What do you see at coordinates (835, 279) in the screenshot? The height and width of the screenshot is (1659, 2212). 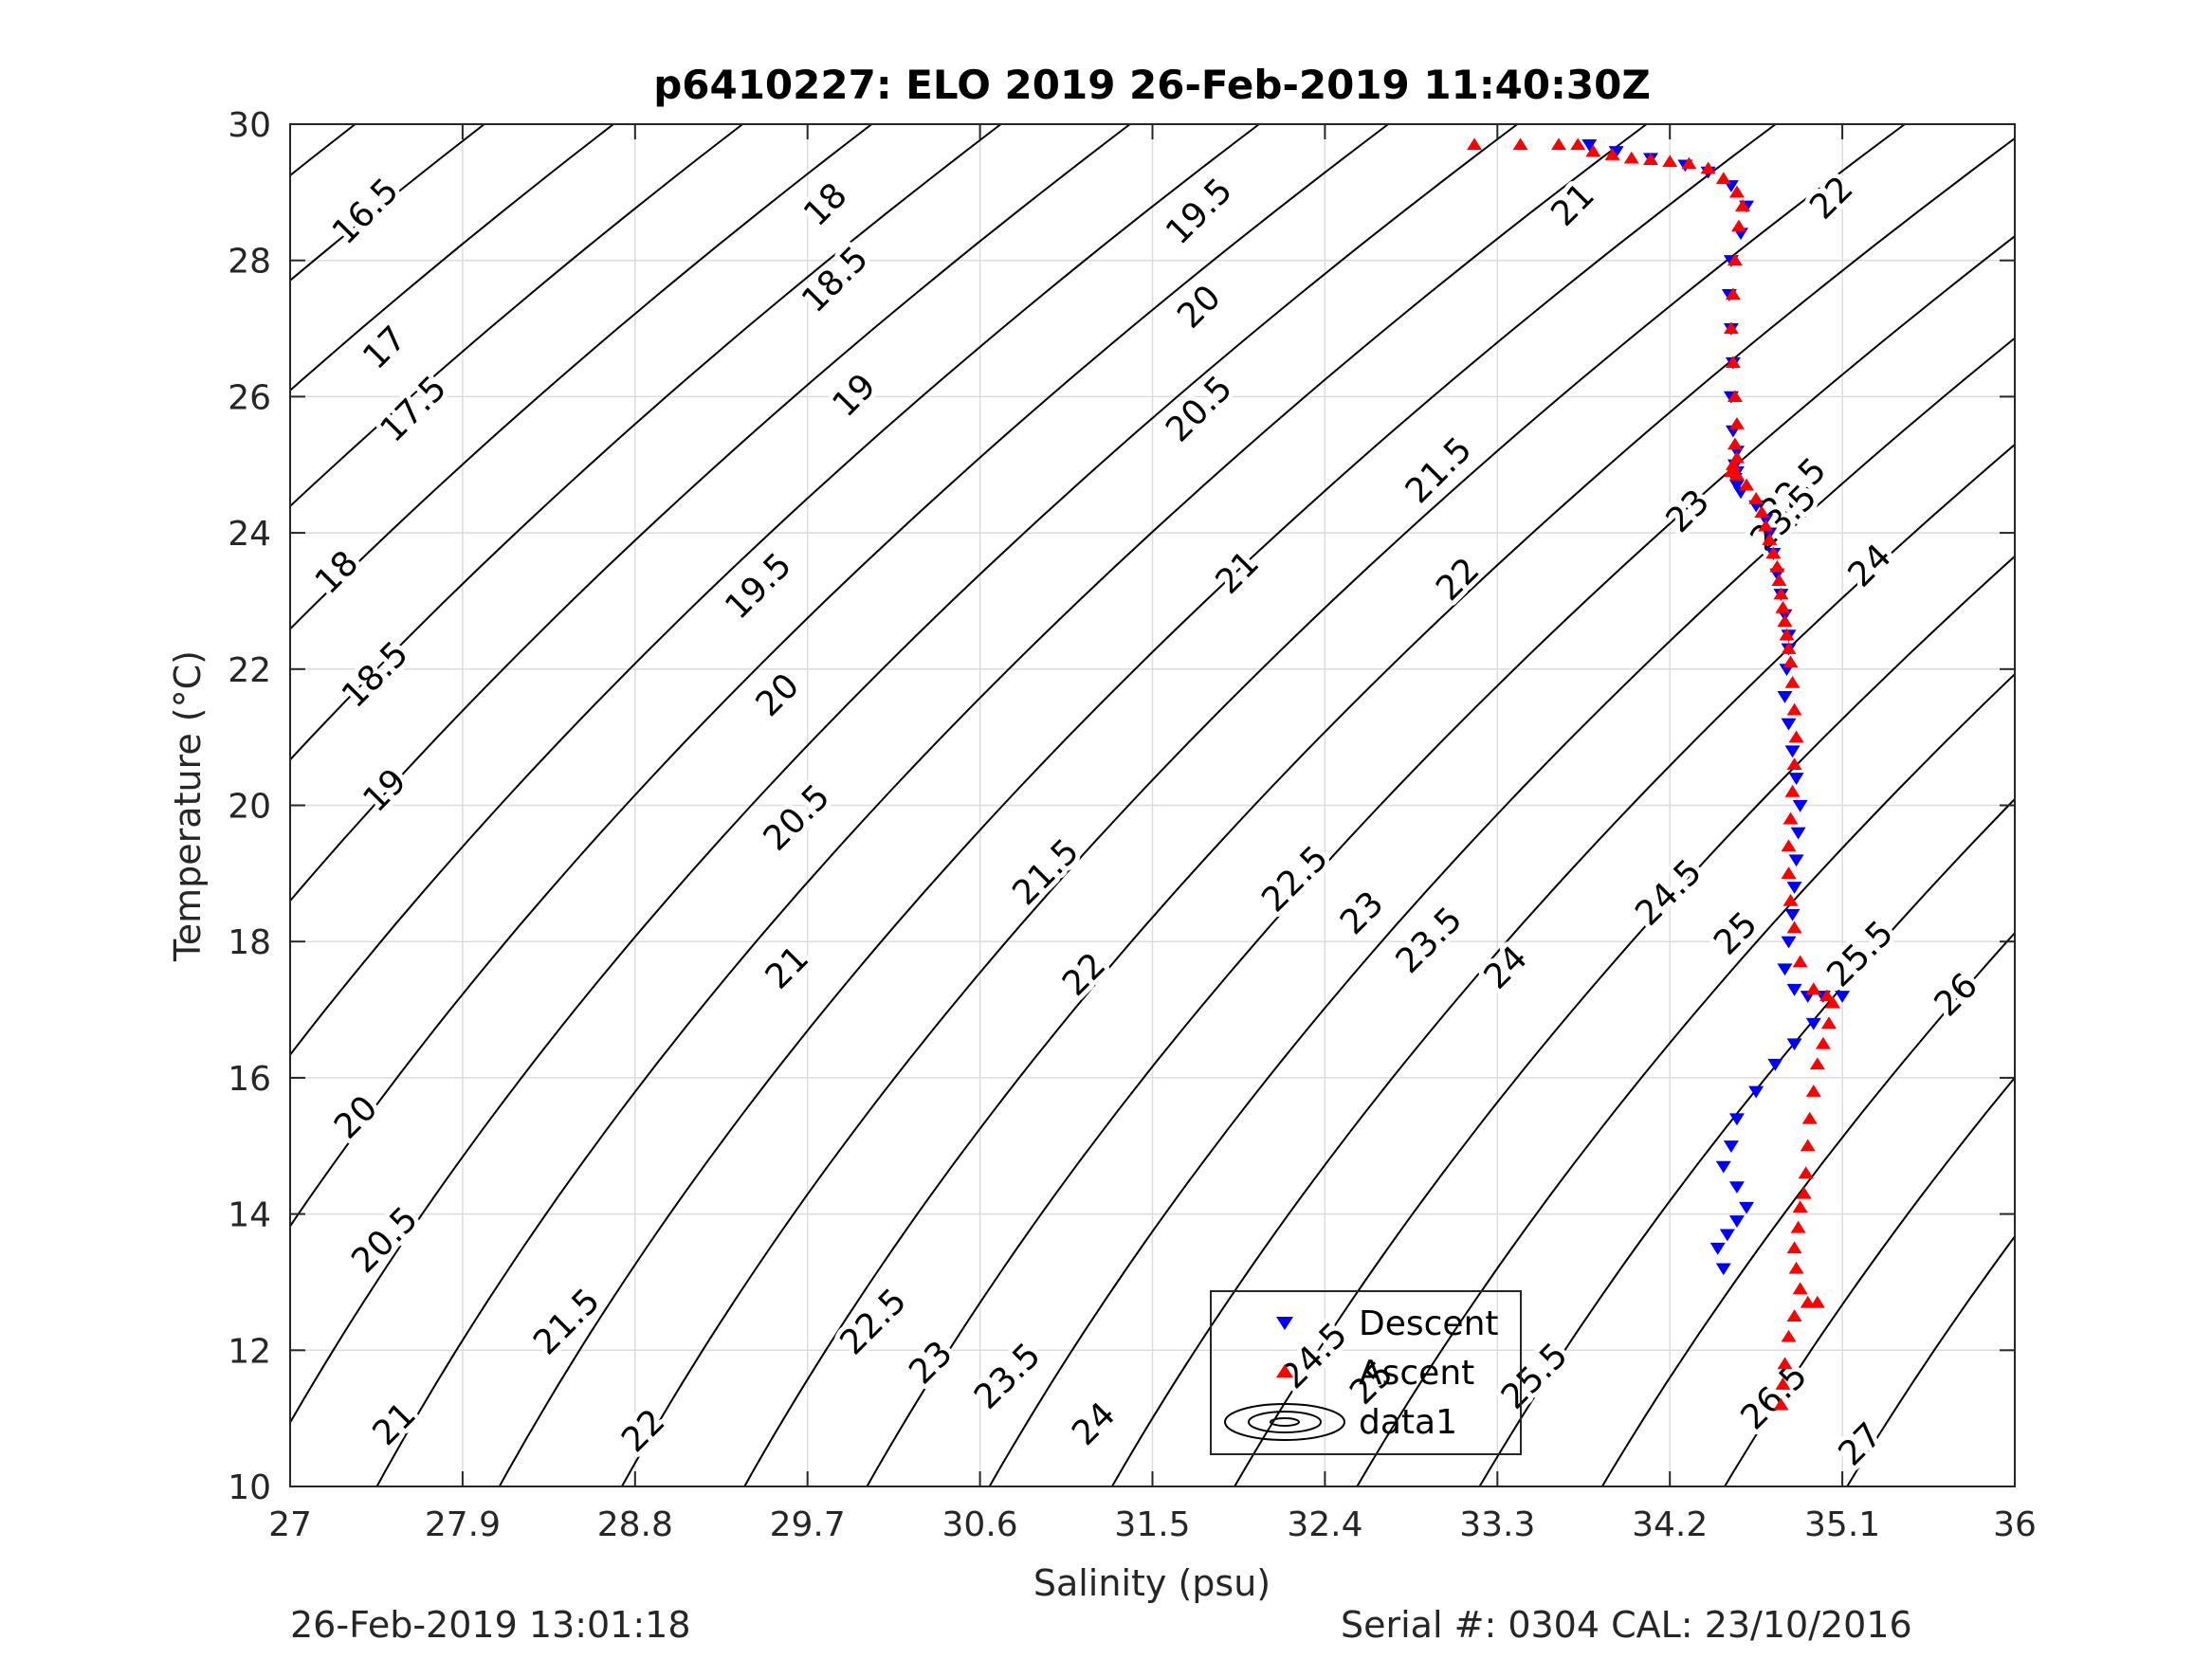 I see `contour-label: 18.5` at bounding box center [835, 279].